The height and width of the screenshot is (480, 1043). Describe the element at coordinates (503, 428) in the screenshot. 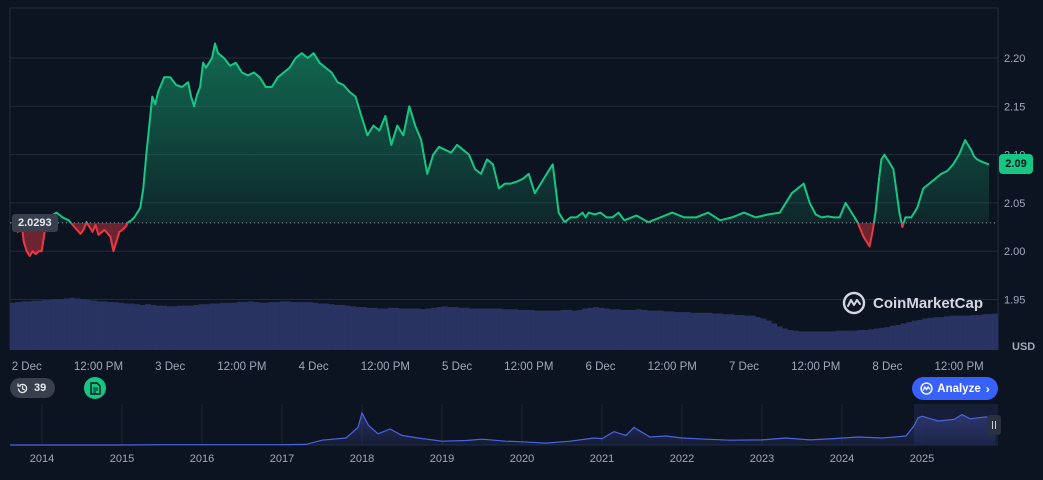

I see `overview-line` at that location.